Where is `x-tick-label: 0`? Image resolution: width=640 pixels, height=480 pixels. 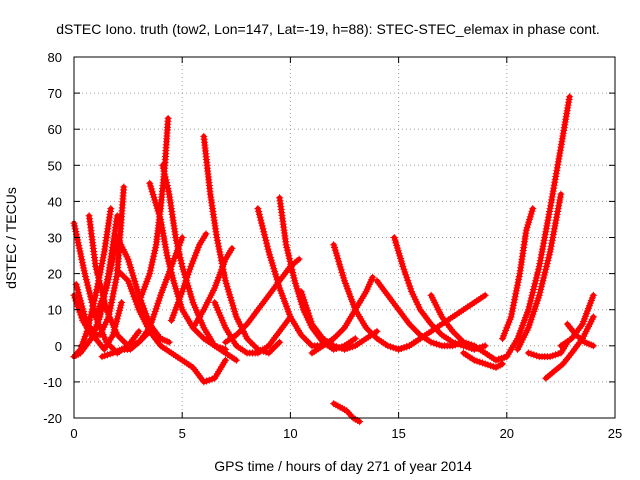
x-tick-label: 0 is located at coordinates (73, 433).